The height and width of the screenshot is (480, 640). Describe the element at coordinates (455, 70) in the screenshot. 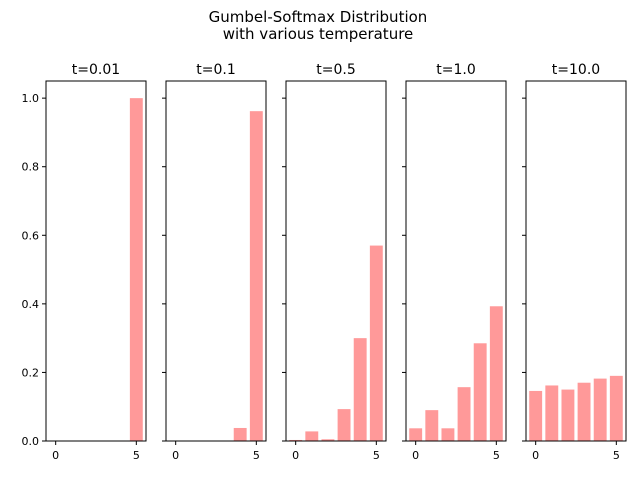

I see `subplot-title: t=1.0` at that location.